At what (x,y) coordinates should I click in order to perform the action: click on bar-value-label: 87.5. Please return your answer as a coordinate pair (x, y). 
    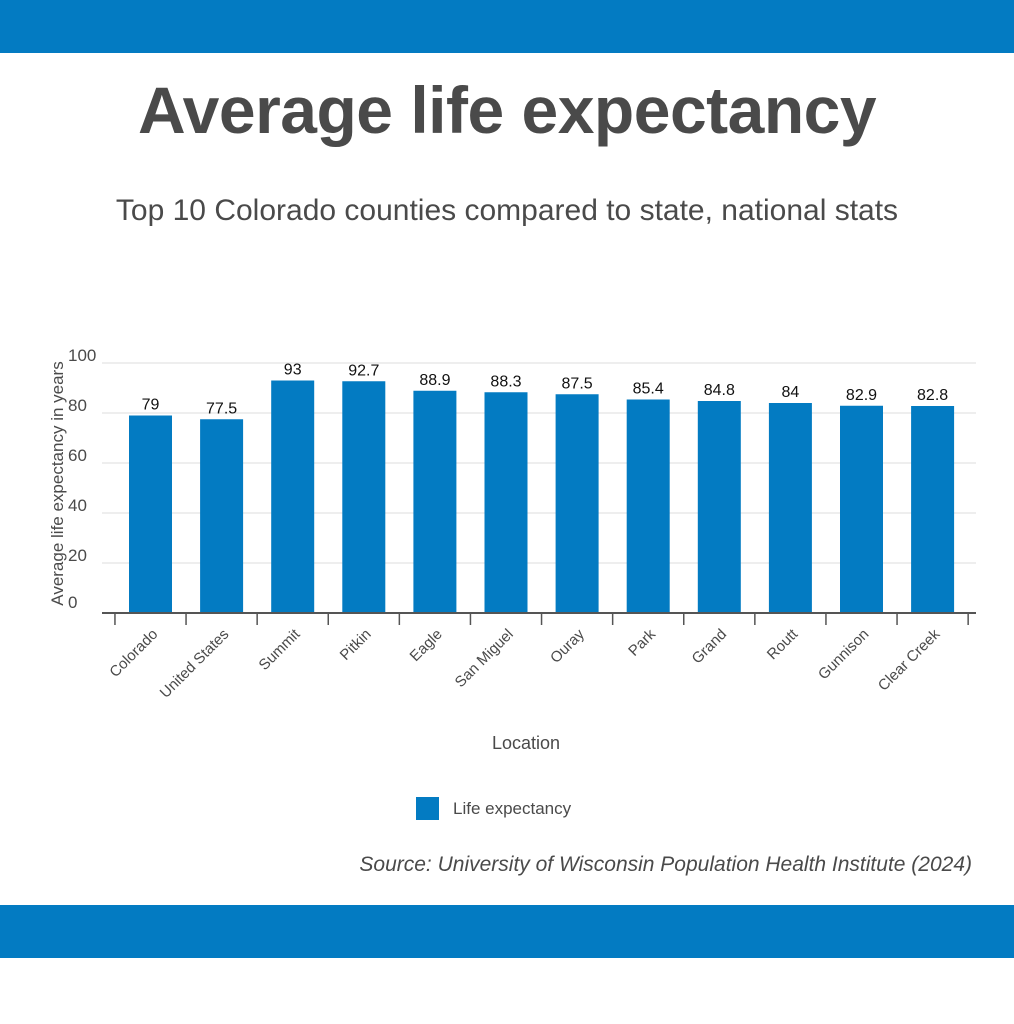
    Looking at the image, I should click on (577, 383).